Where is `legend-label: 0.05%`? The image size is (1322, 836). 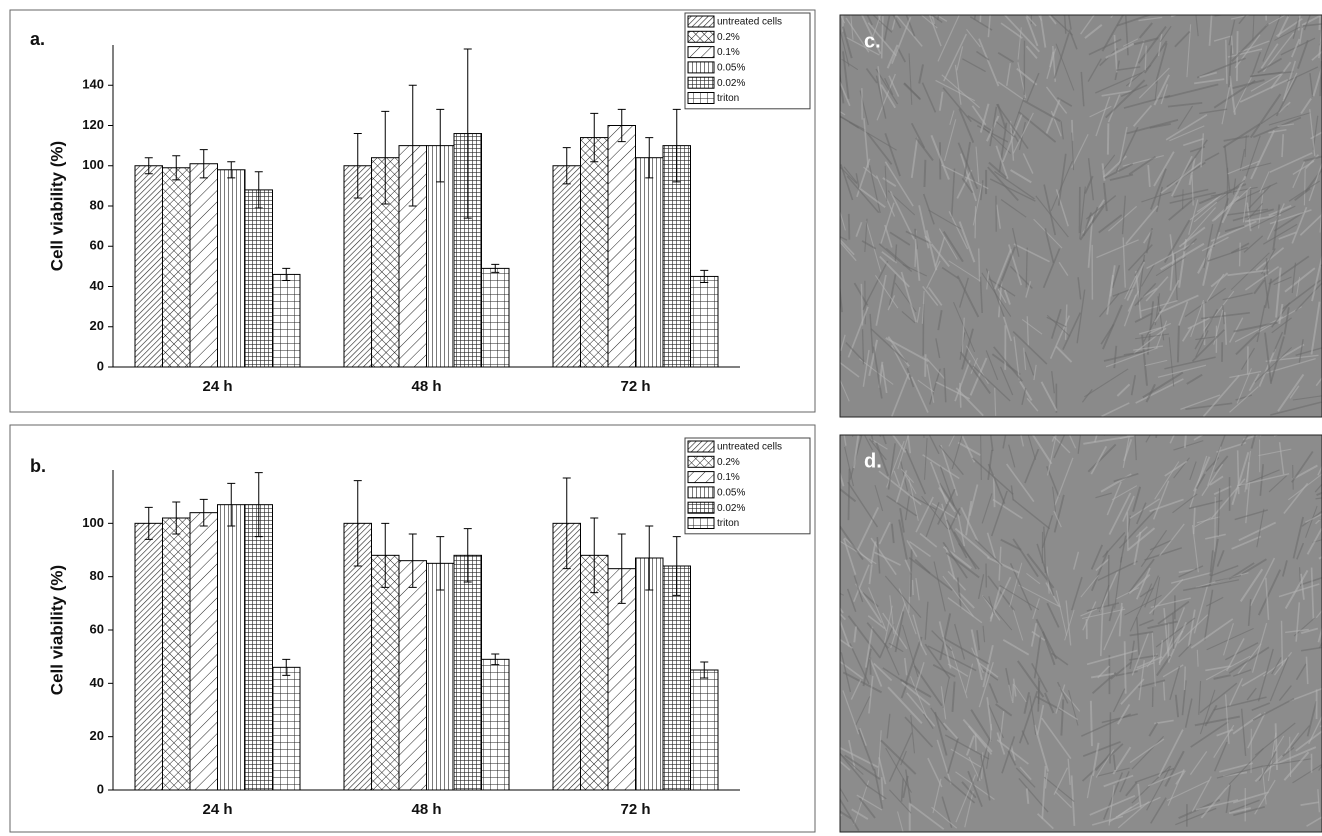
legend-label: 0.05% is located at coordinates (731, 493).